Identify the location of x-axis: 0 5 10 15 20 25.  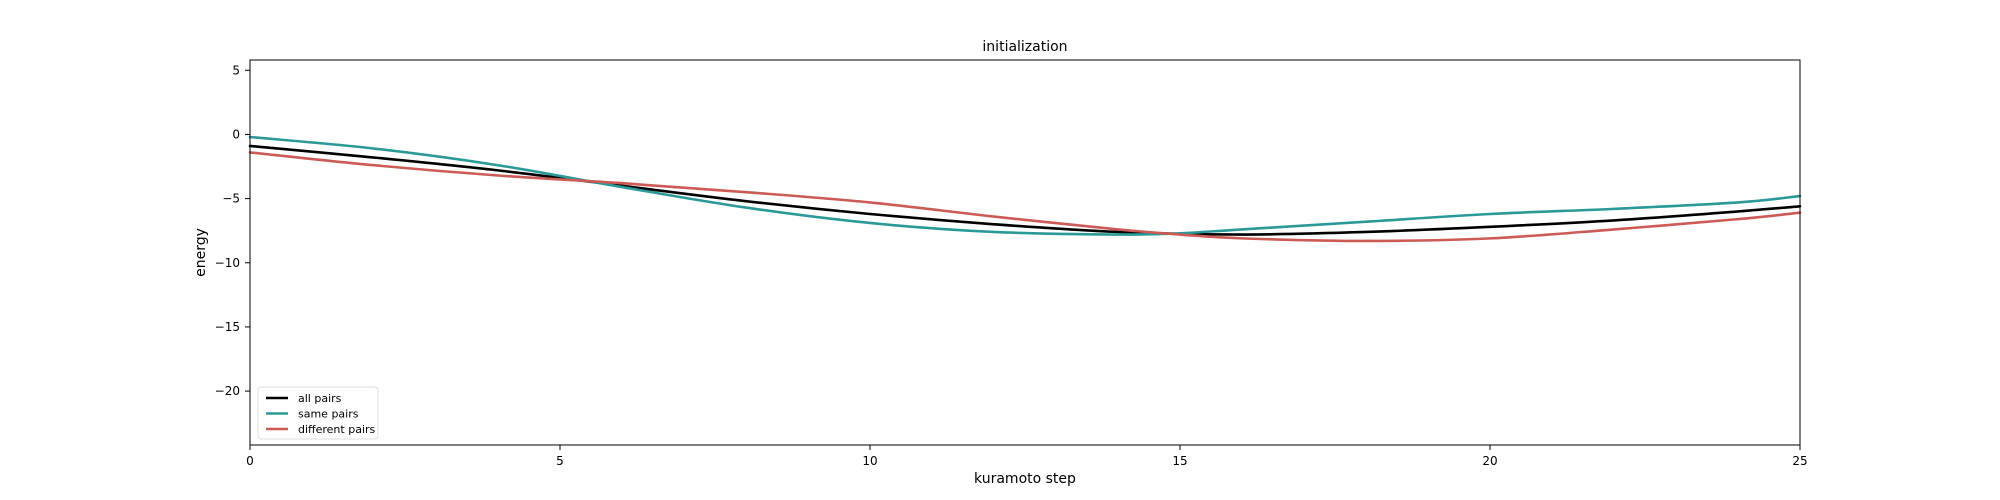
(1027, 456).